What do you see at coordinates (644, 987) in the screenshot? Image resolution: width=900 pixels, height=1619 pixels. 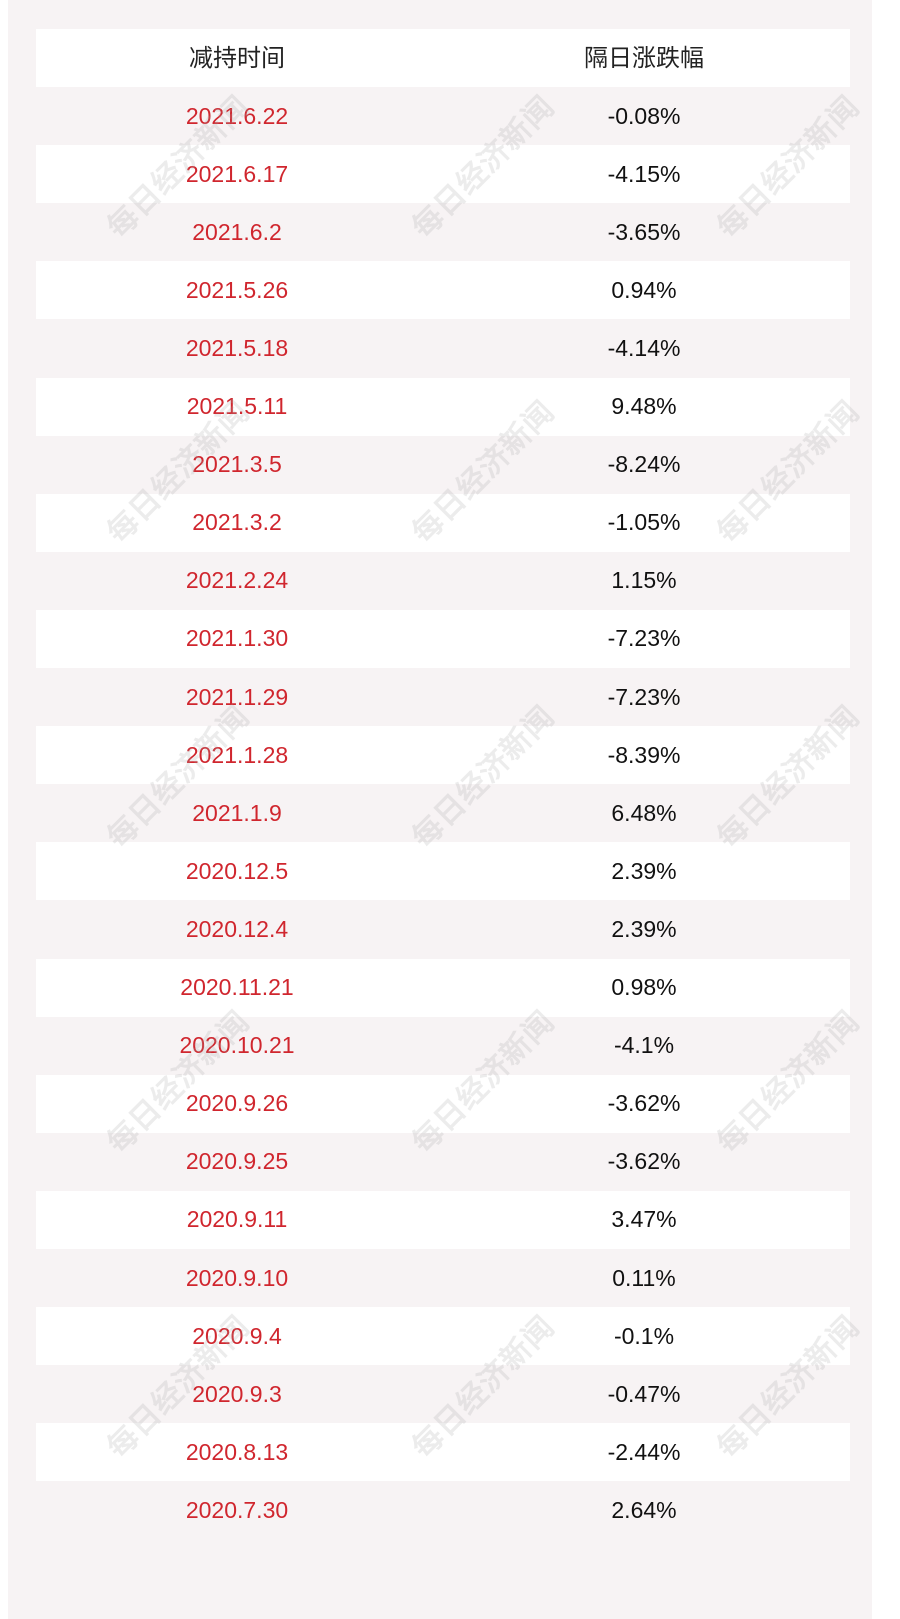 I see `next-day-change-cell: 0.98%` at bounding box center [644, 987].